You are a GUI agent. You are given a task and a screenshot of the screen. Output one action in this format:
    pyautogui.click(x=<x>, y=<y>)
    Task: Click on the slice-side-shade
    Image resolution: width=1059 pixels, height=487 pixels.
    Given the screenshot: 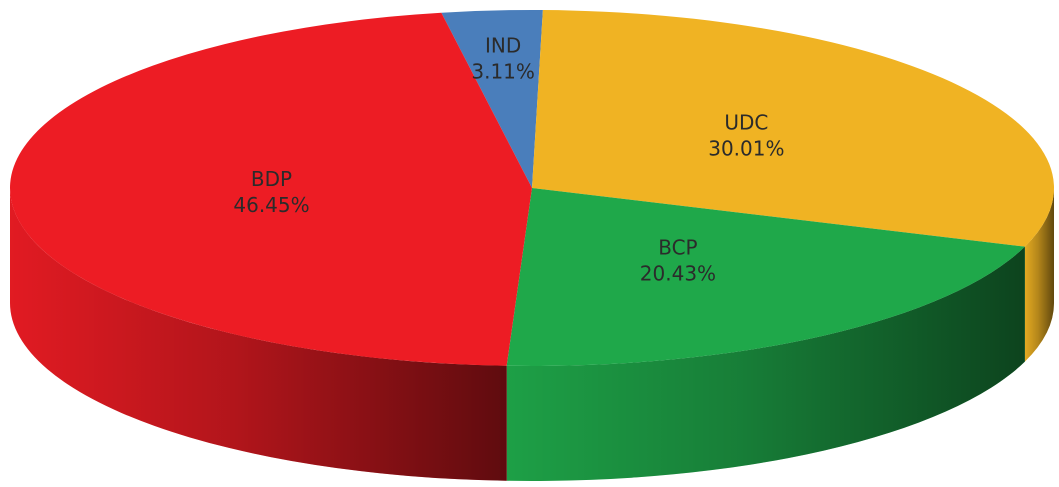 What is the action you would take?
    pyautogui.click(x=1039, y=275)
    